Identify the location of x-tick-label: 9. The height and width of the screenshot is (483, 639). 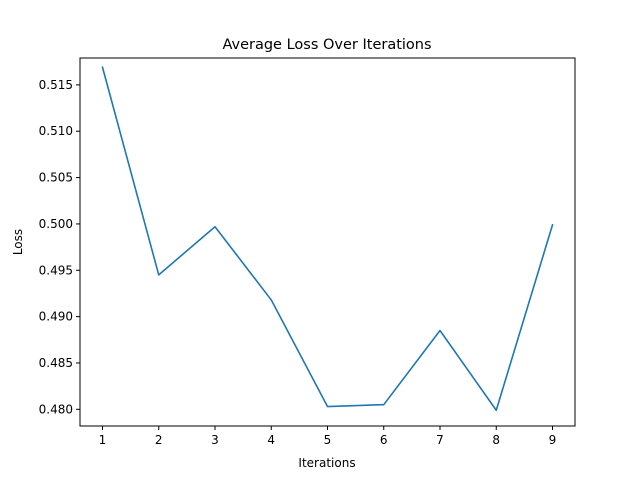
(553, 440).